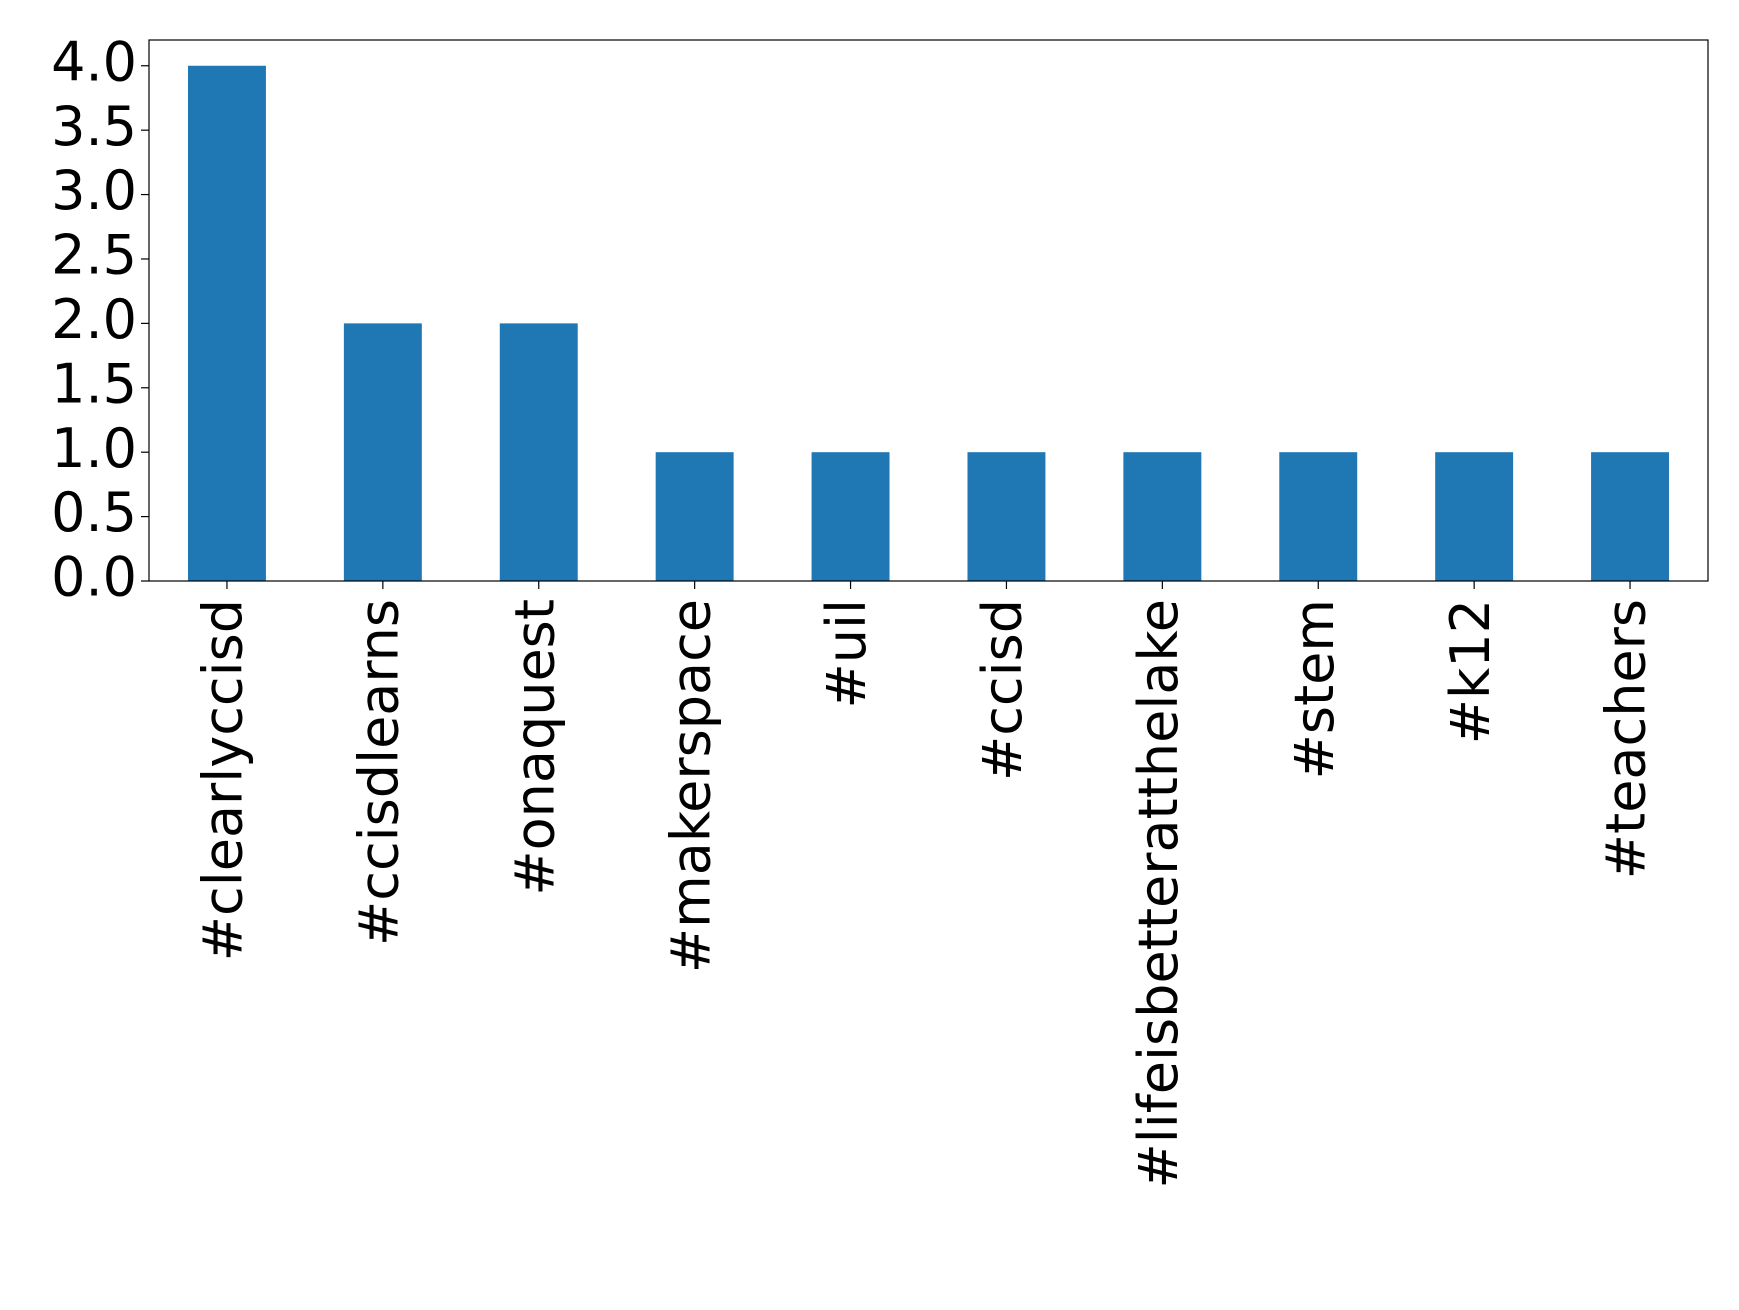 The width and height of the screenshot is (1739, 1310). Describe the element at coordinates (1002, 690) in the screenshot. I see `x-tick-label: #ccisd` at that location.